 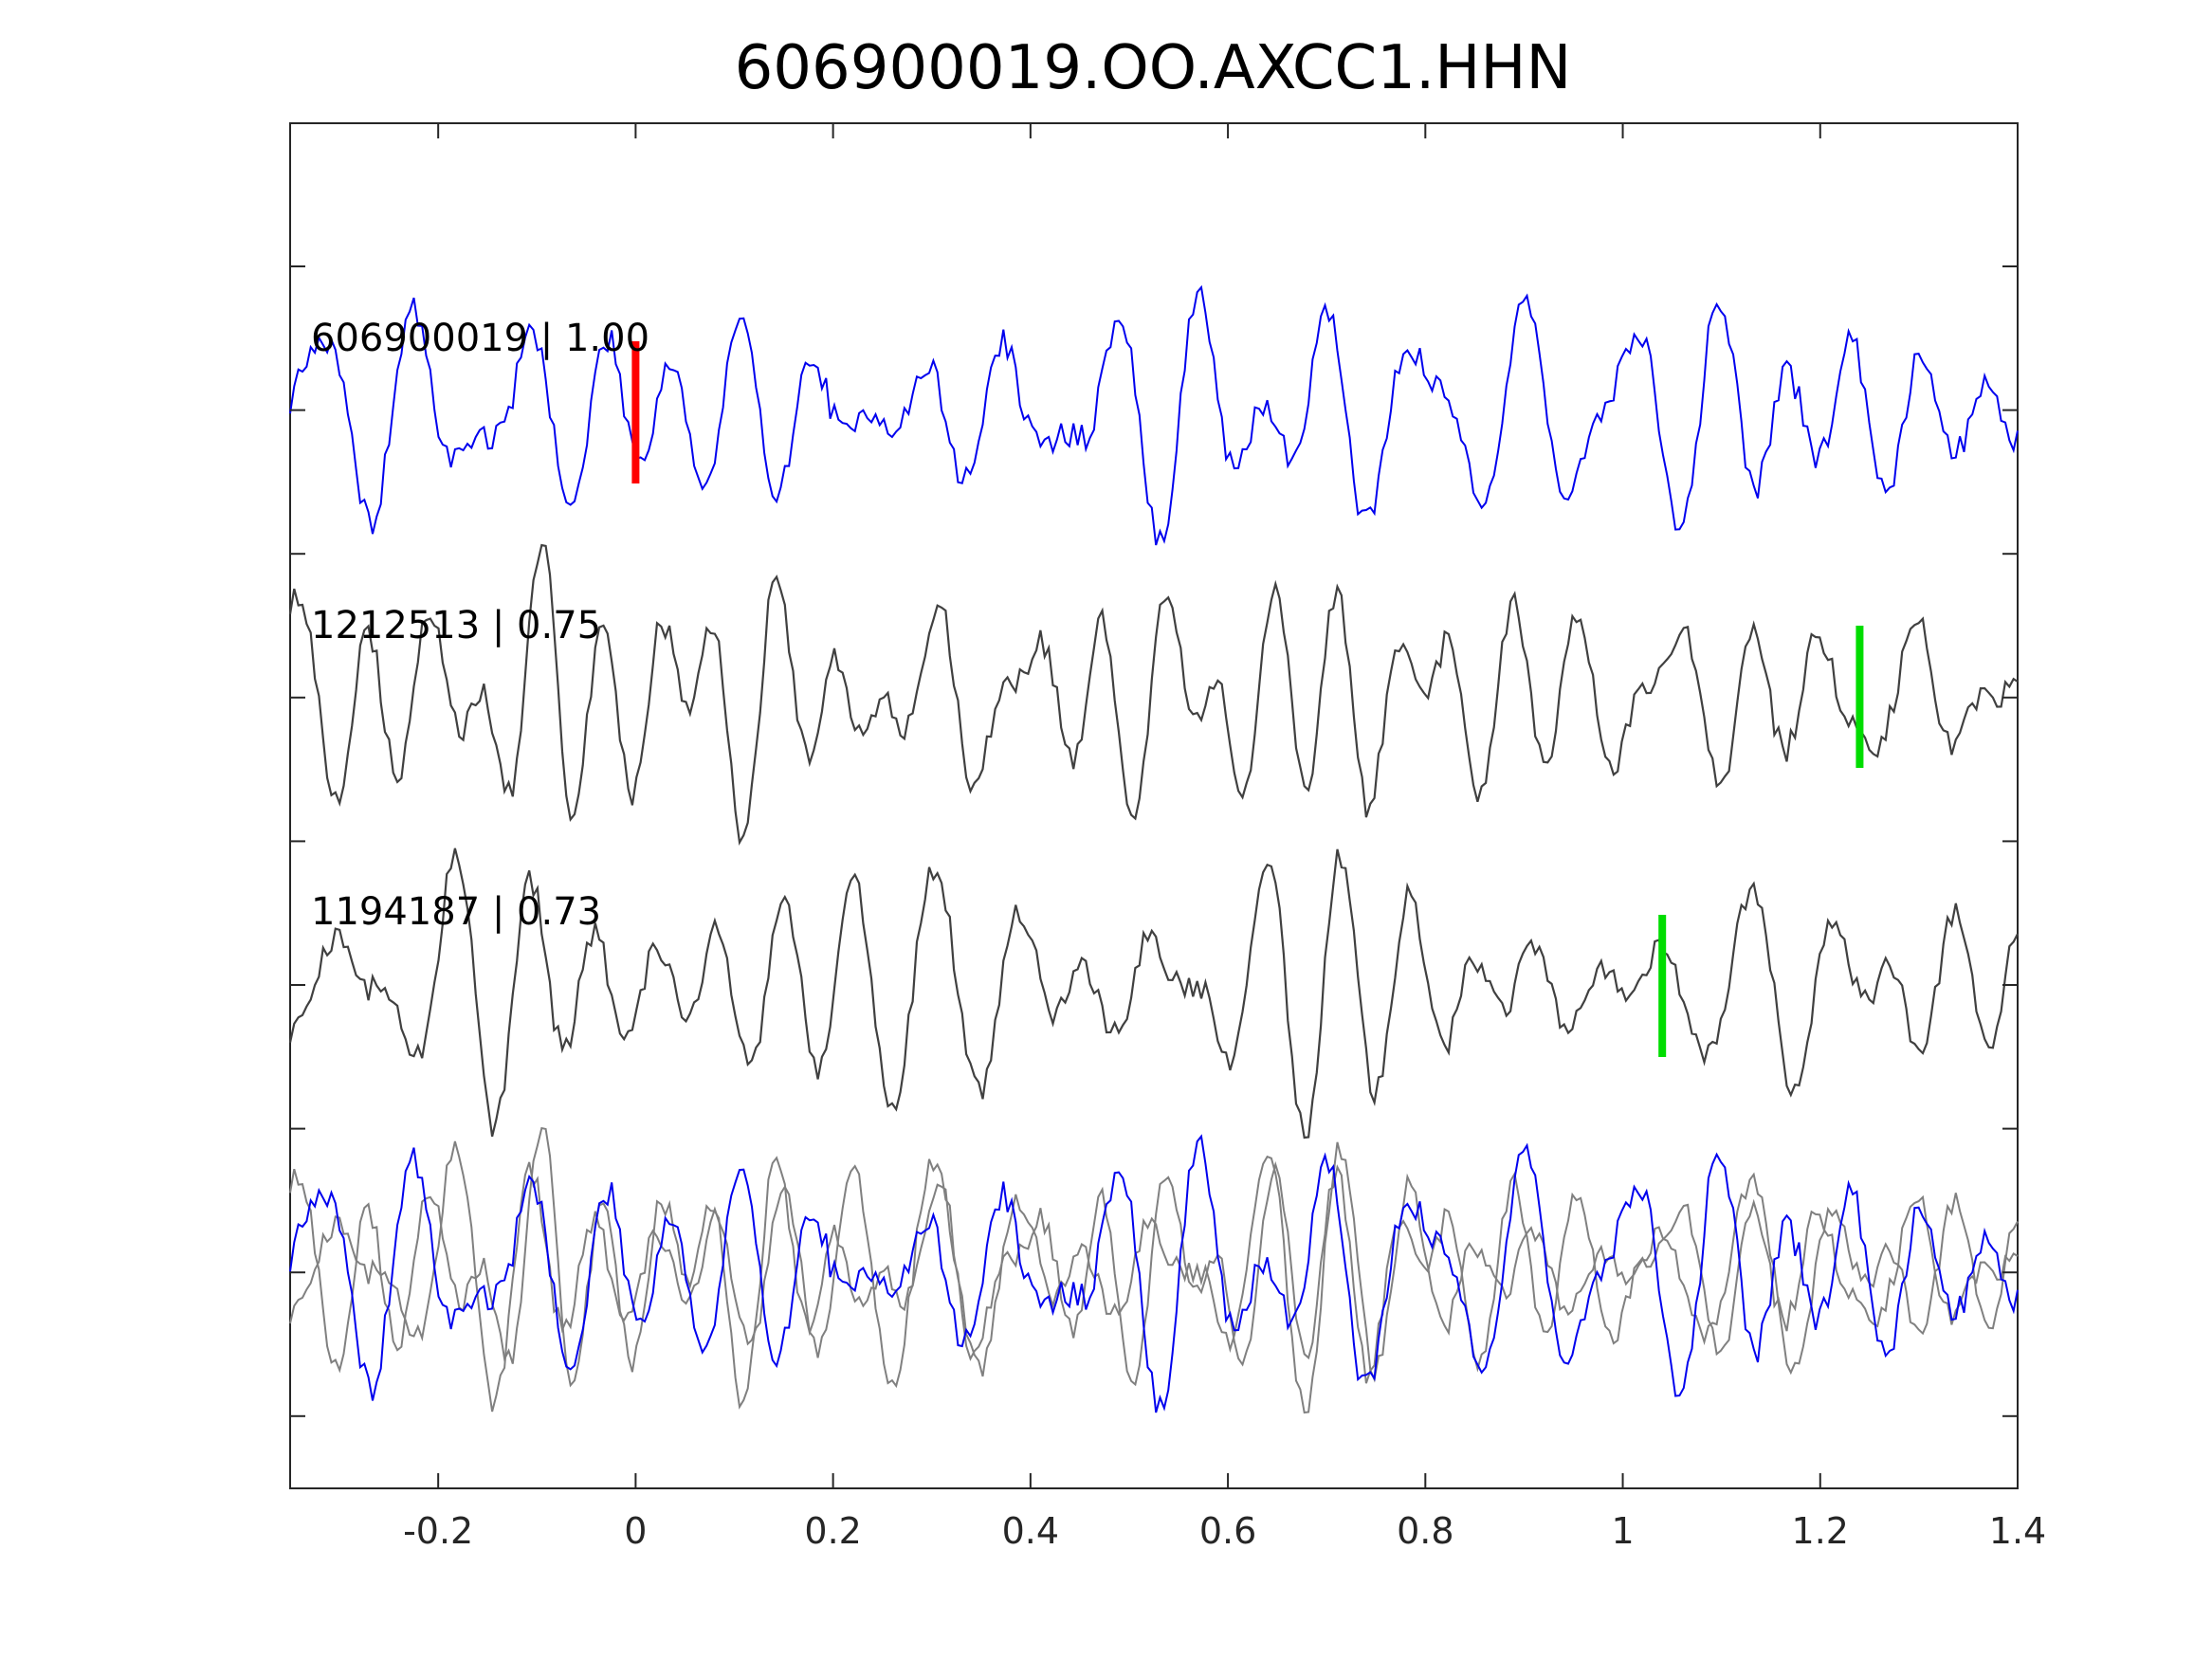 I want to click on x-tick-label: 1, so click(x=1622, y=1531).